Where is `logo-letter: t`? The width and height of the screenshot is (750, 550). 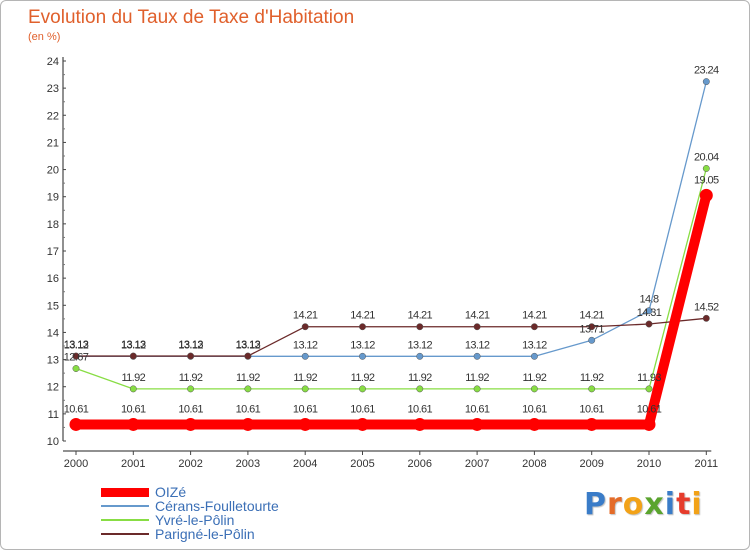 logo-letter: t is located at coordinates (684, 504).